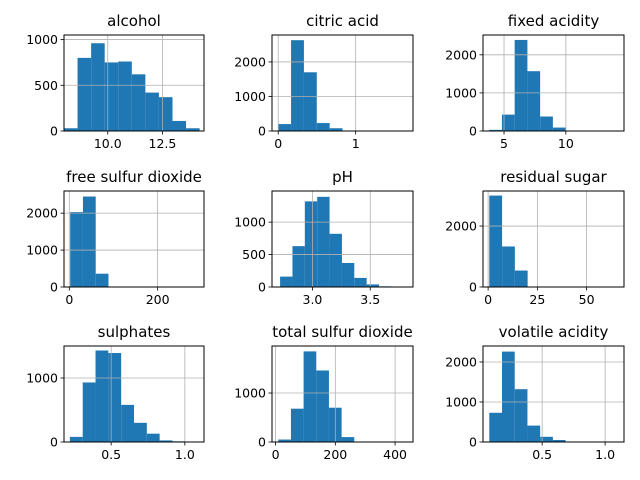 This screenshot has width=640, height=480. I want to click on bars-alcohol, so click(132, 87).